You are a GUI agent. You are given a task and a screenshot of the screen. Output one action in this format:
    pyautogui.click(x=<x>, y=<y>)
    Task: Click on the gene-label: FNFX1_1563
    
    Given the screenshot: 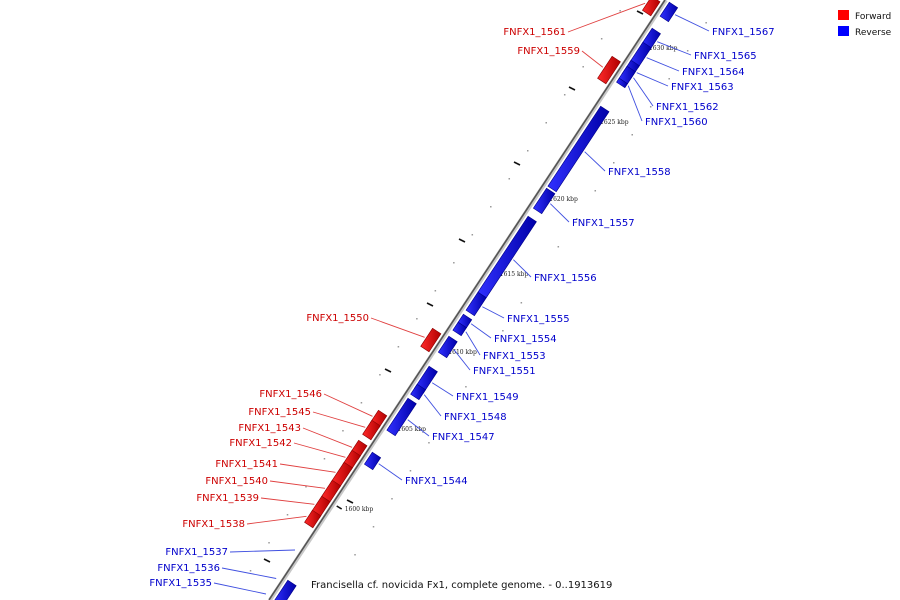 What is the action you would take?
    pyautogui.click(x=702, y=87)
    